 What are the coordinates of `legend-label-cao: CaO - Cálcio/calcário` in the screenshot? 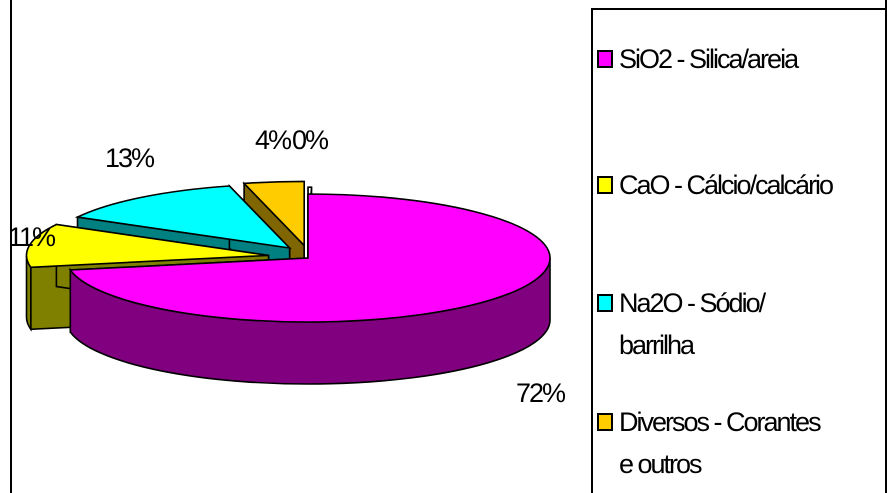 It's located at (726, 185).